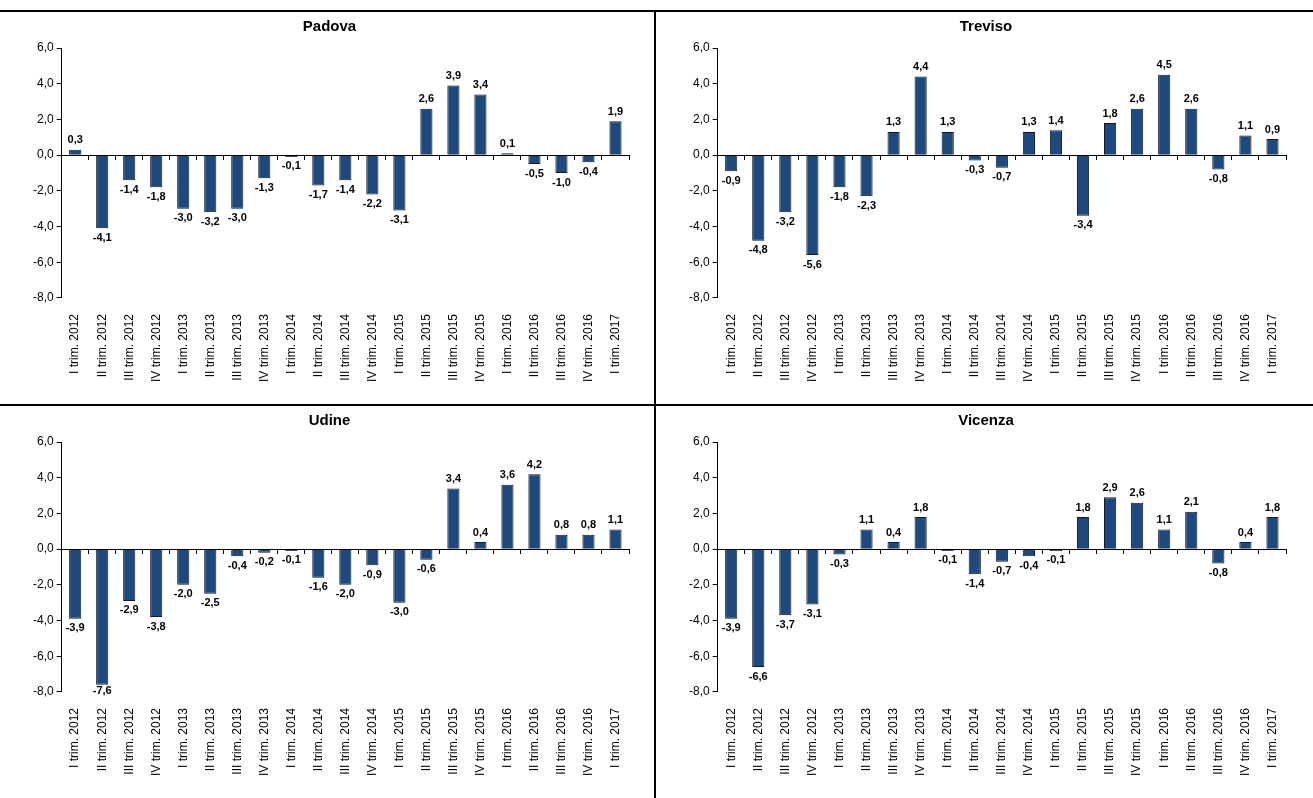 The height and width of the screenshot is (798, 1313). I want to click on chart-title: Udine, so click(329, 420).